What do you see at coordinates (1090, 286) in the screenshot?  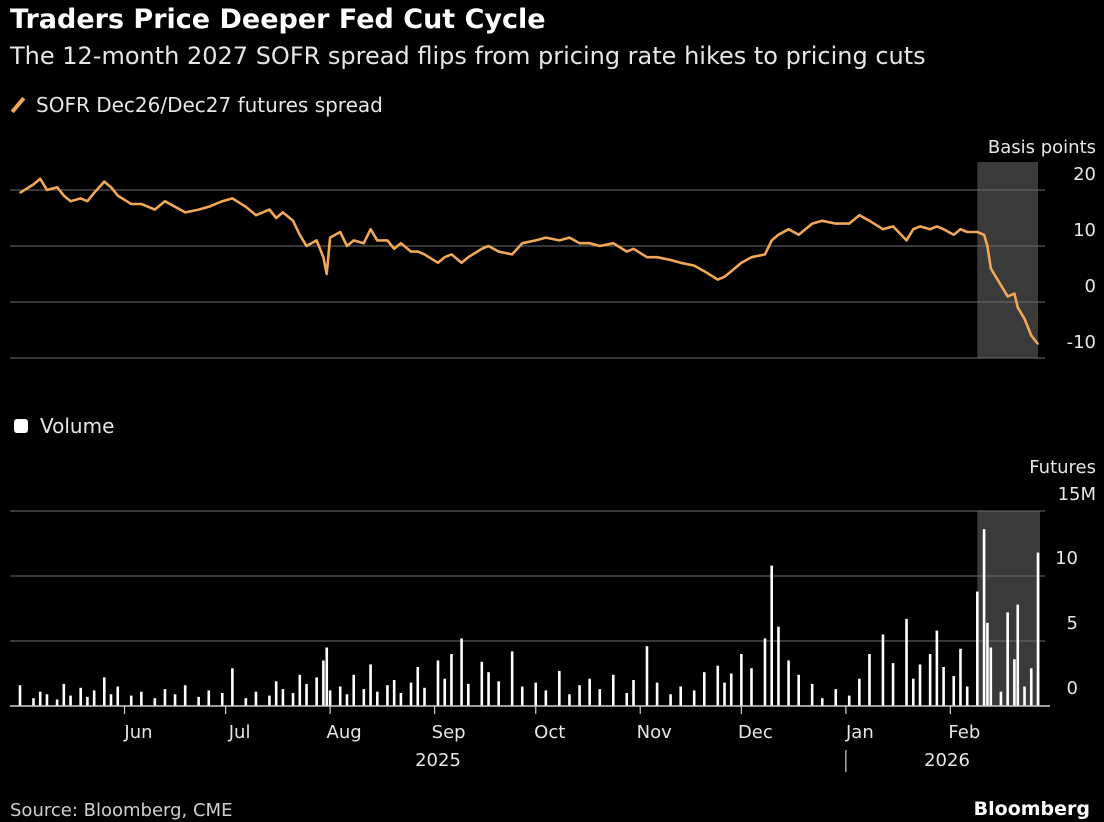 I see `spread-y-tick-label: 0` at bounding box center [1090, 286].